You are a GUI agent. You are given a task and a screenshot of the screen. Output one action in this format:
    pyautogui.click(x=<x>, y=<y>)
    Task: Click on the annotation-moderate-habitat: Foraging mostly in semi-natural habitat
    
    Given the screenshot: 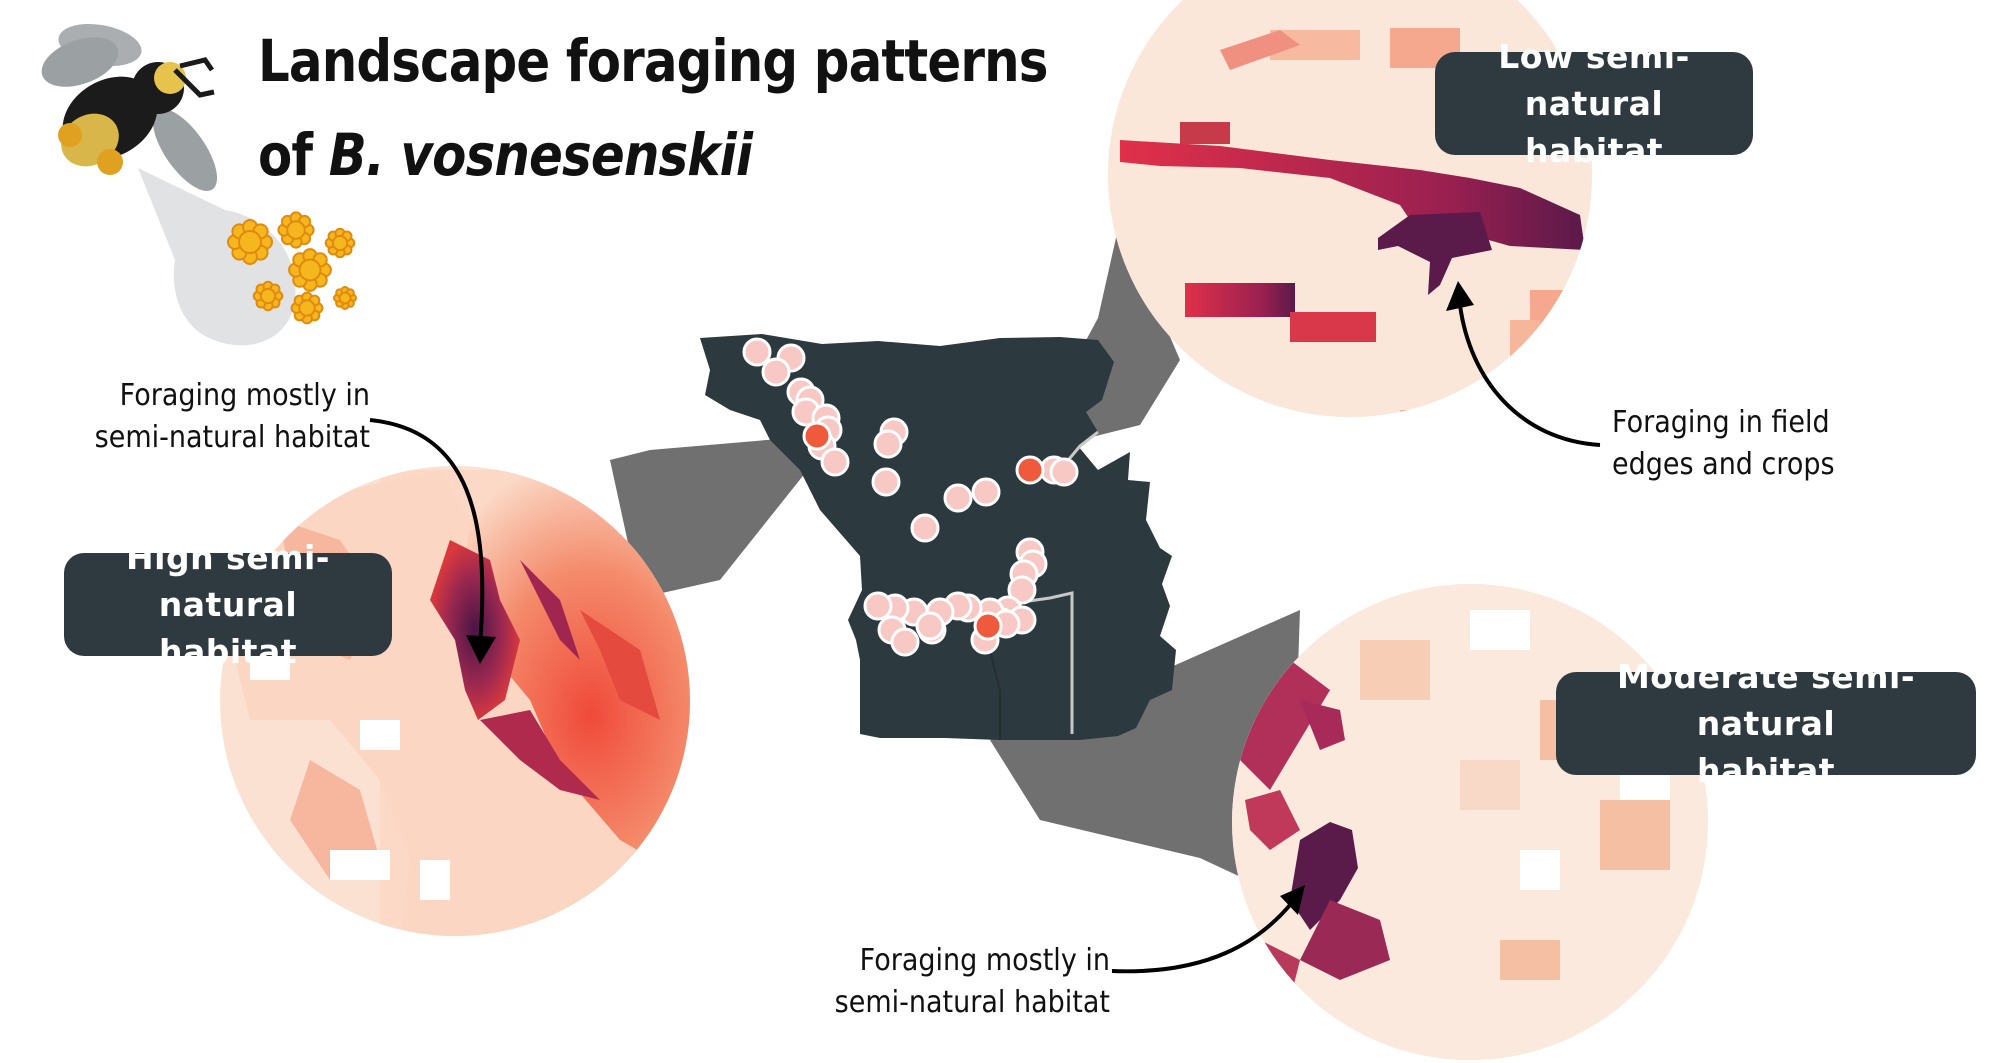 What is the action you would take?
    pyautogui.click(x=972, y=981)
    